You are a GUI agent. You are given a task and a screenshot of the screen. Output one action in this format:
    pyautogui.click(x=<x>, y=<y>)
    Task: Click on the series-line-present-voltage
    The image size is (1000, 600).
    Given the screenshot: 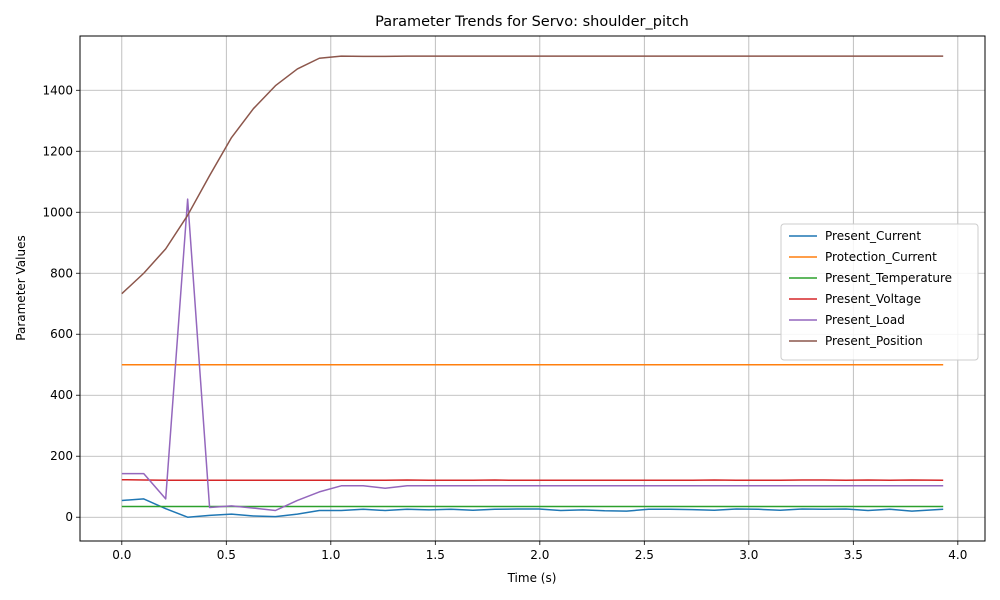 What is the action you would take?
    pyautogui.click(x=532, y=480)
    